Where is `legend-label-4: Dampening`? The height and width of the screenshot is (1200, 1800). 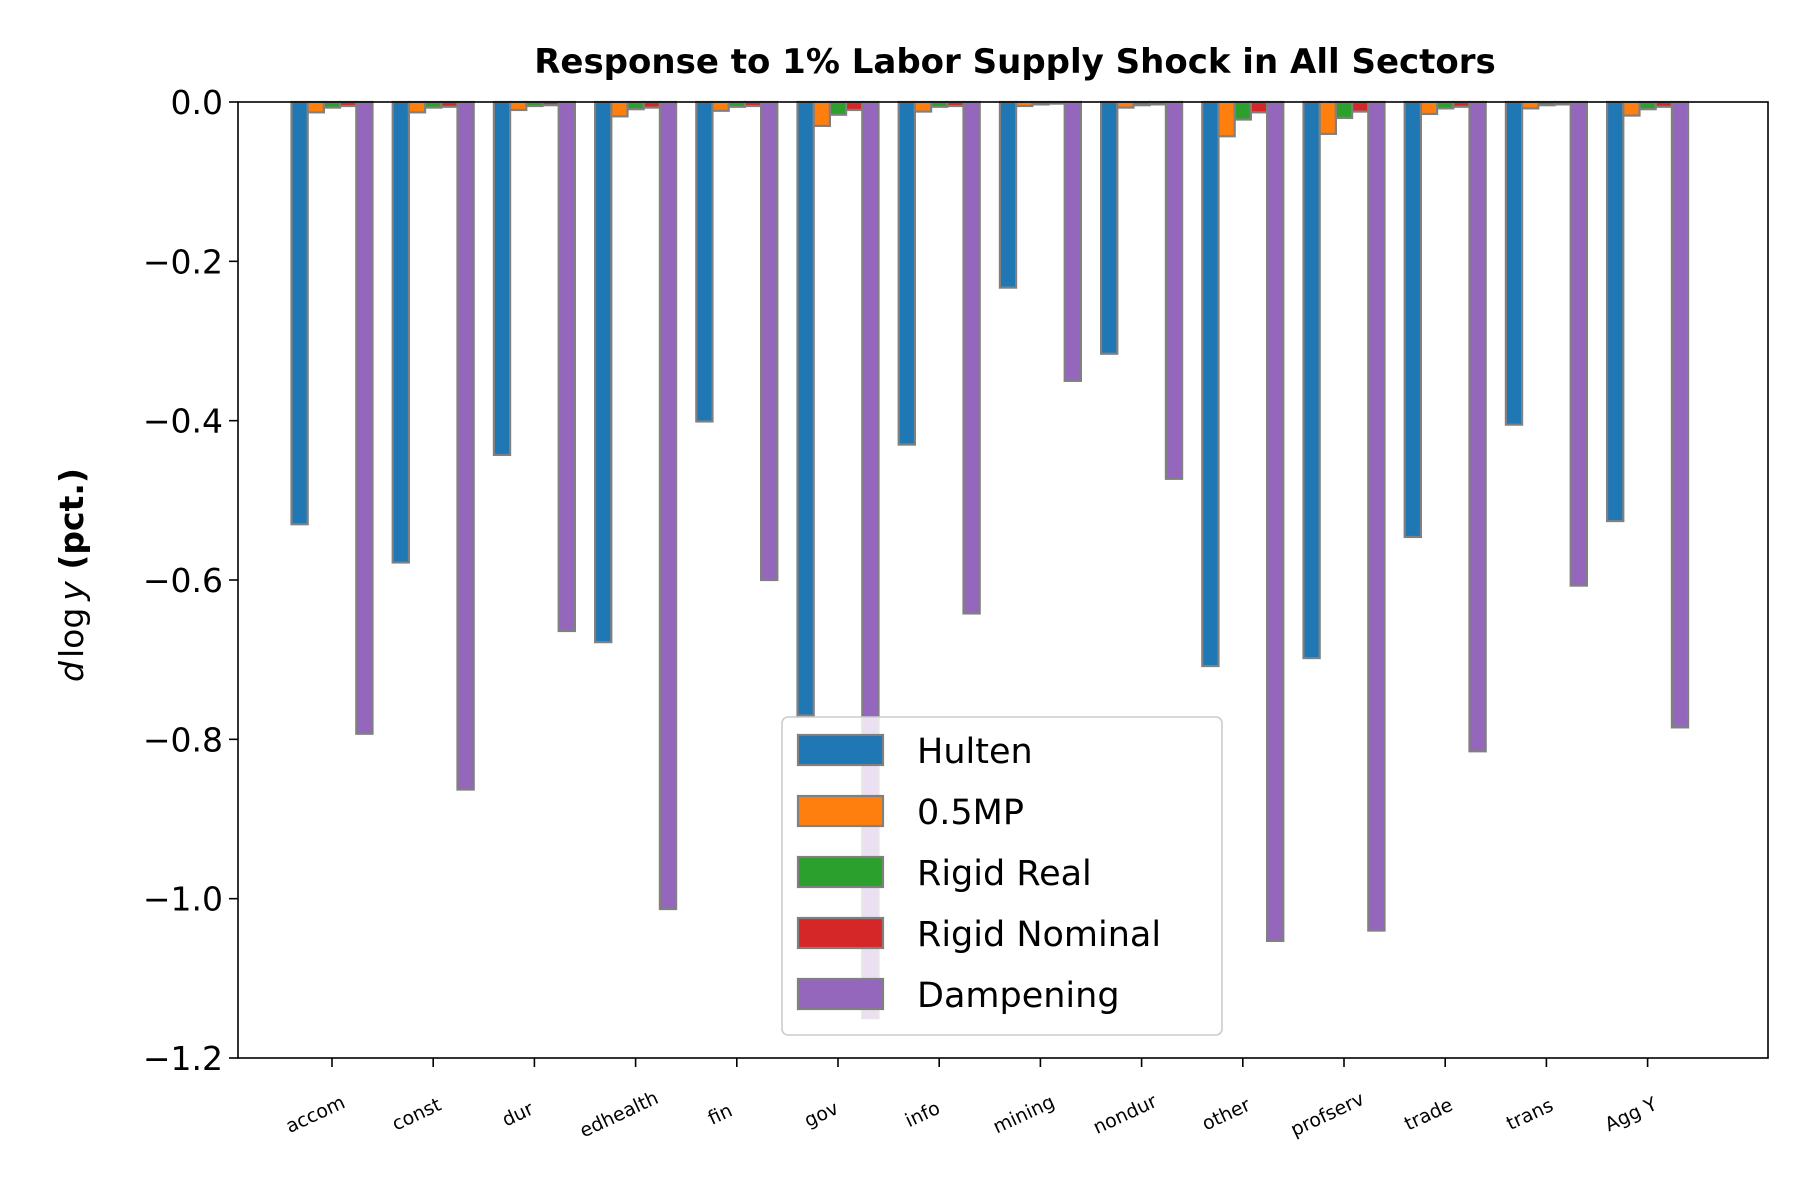
legend-label-4: Dampening is located at coordinates (1018, 996).